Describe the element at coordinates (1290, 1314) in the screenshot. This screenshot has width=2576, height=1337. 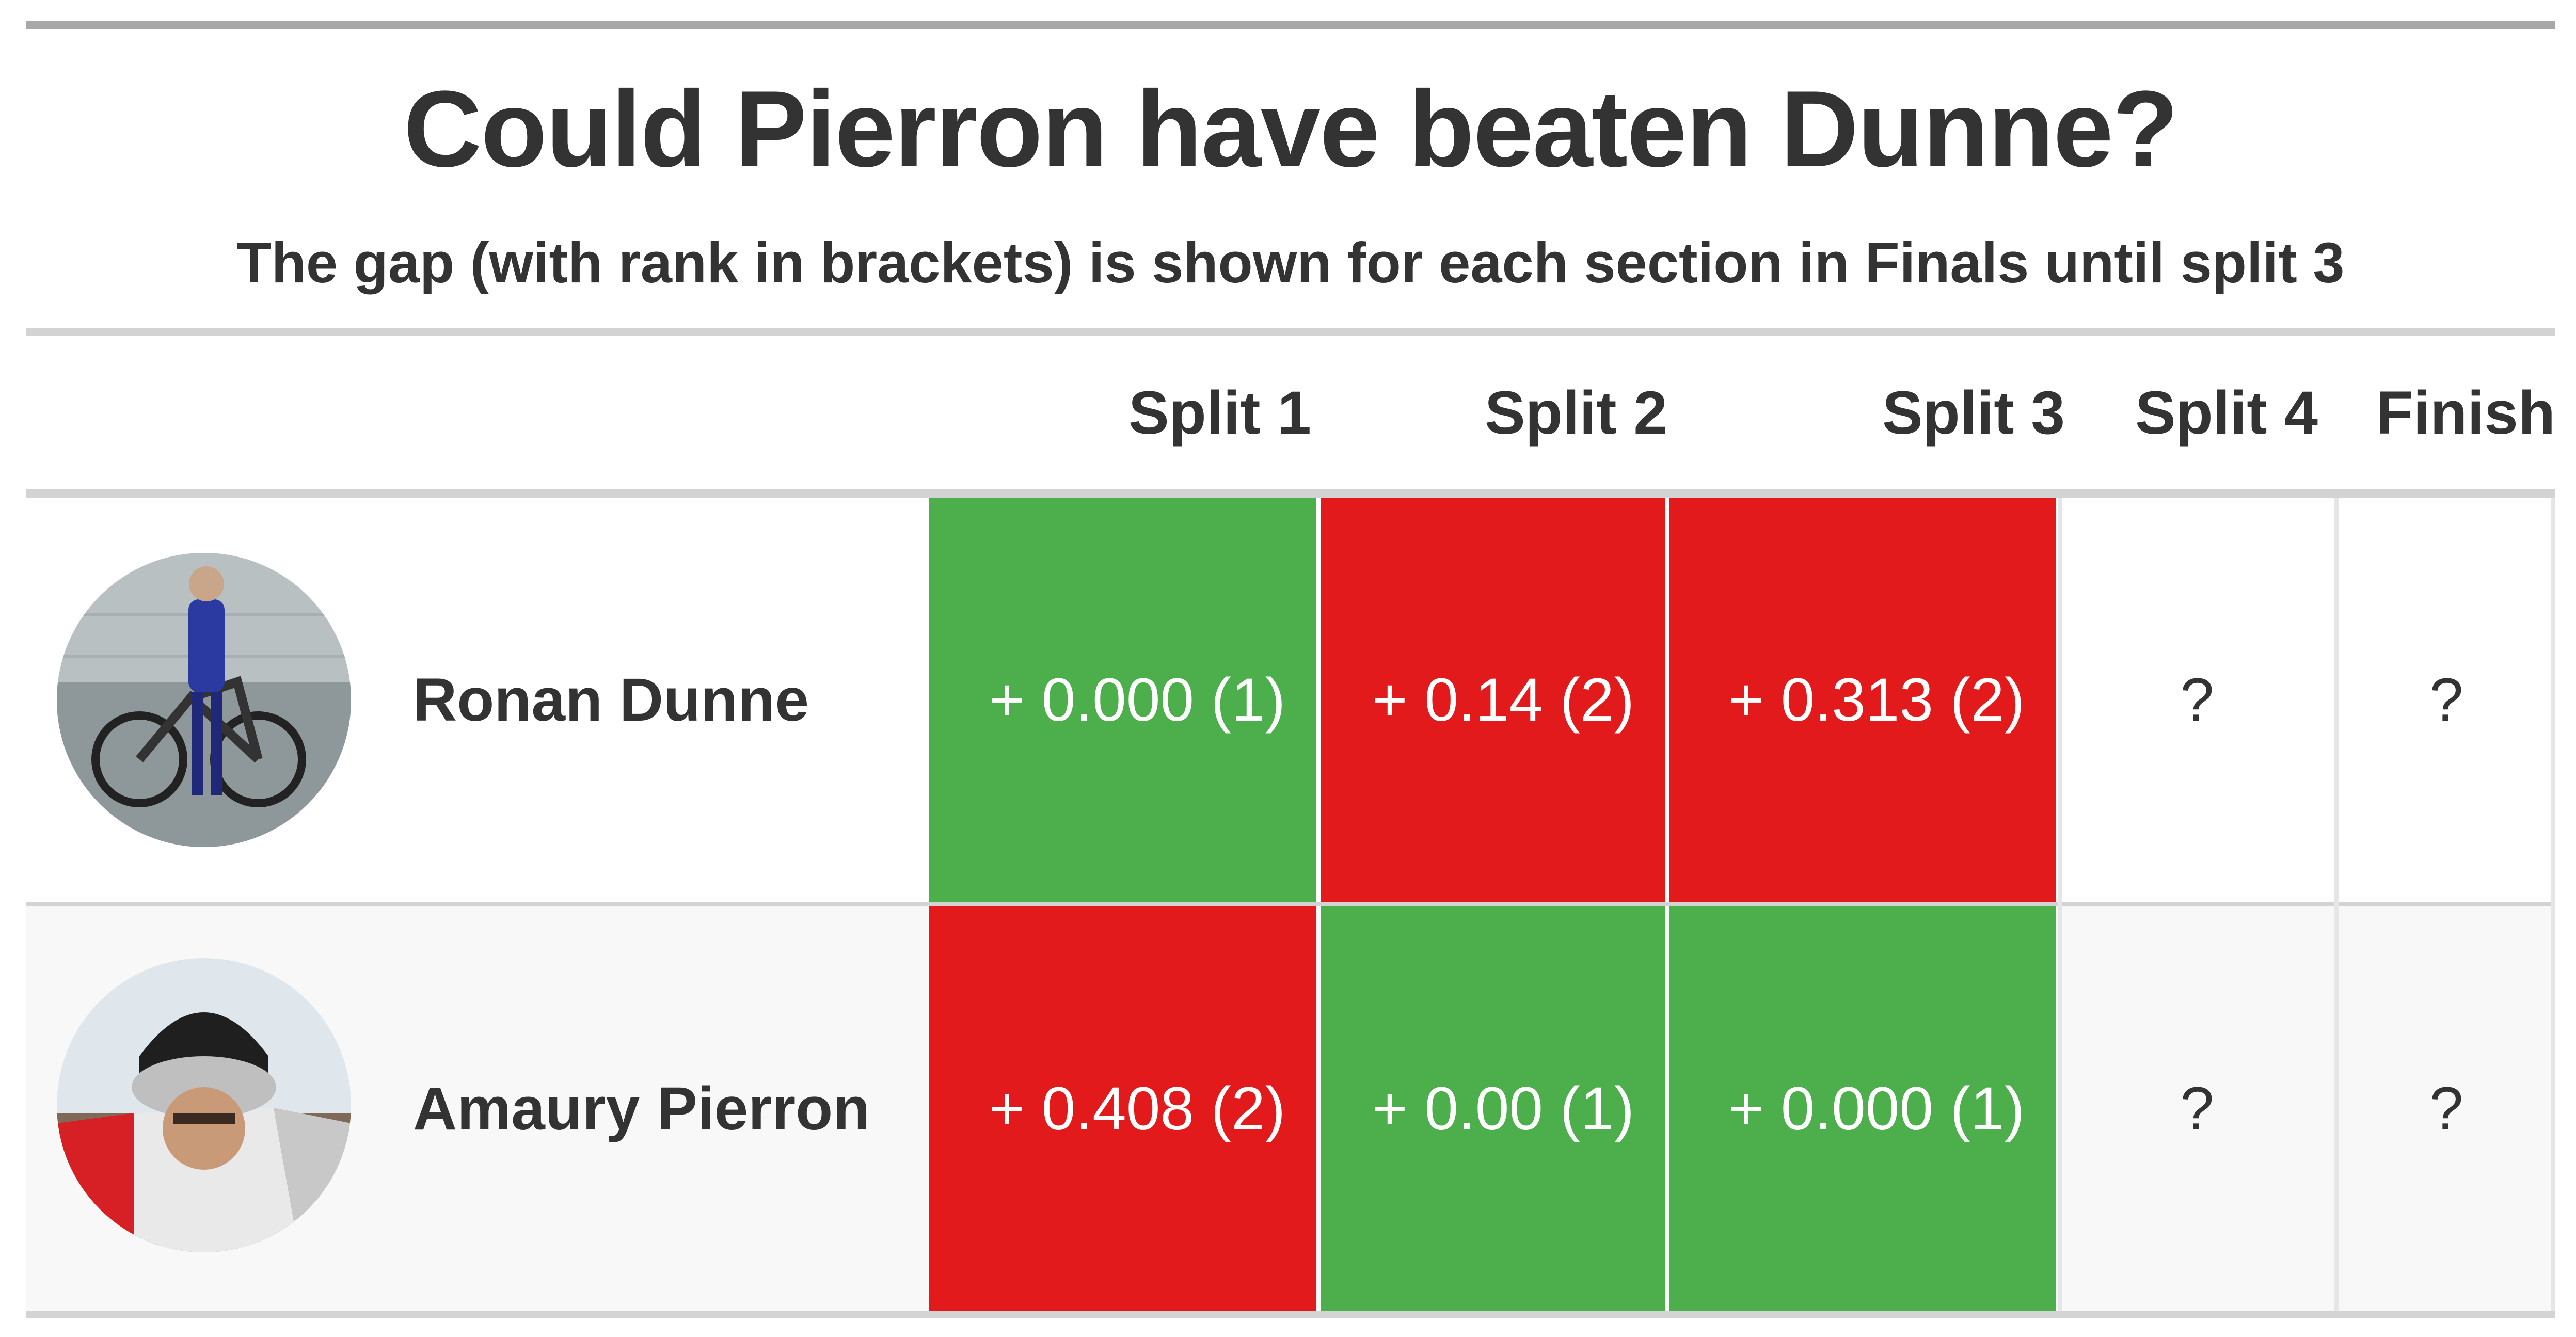
I see `bottom-rule` at that location.